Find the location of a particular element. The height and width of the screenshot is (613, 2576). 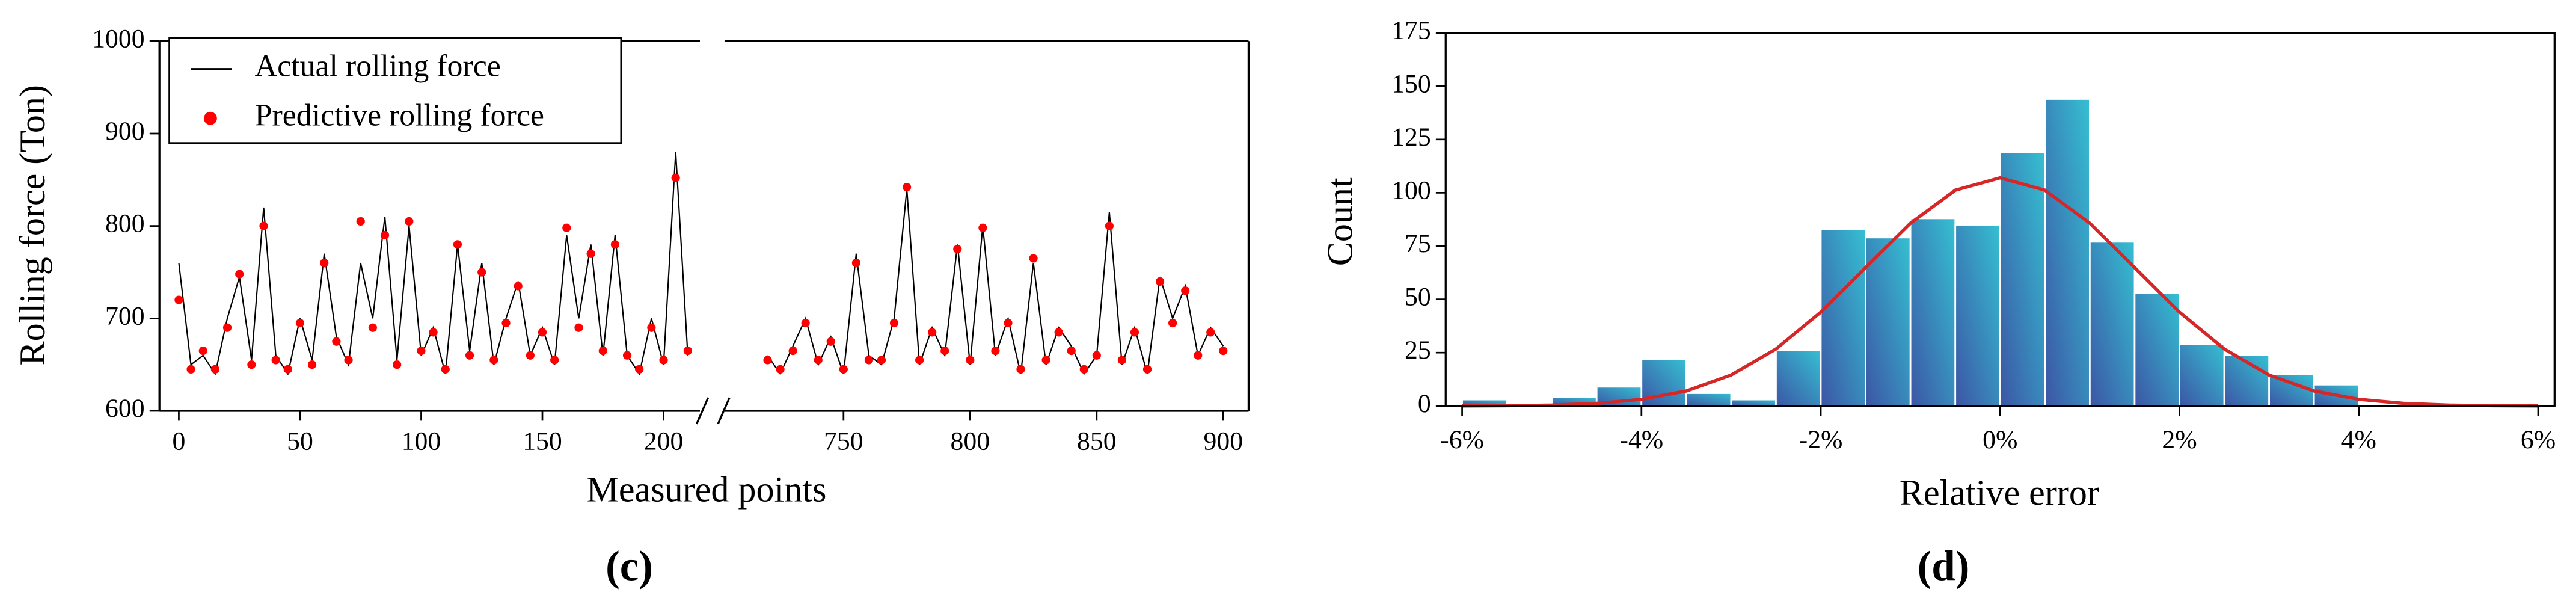

x-tick-label: -4% is located at coordinates (1641, 439).